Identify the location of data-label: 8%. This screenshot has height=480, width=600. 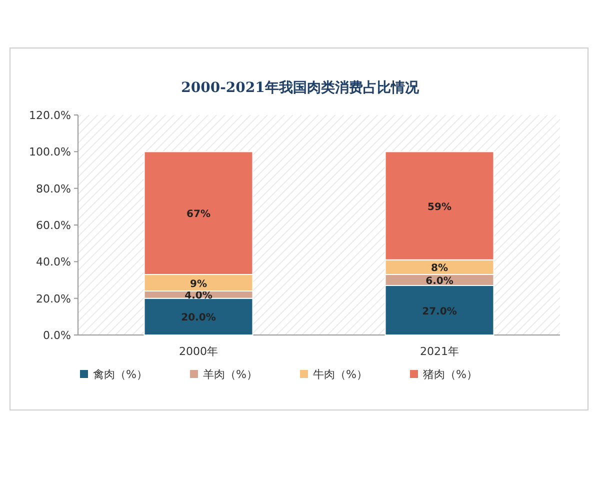
(439, 268).